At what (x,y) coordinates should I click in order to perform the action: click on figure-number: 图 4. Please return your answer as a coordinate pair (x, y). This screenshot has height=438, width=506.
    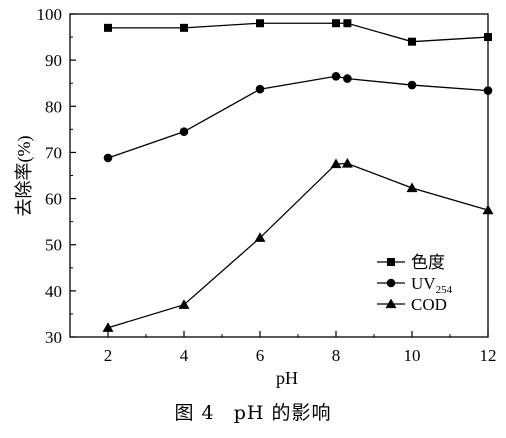
    Looking at the image, I should click on (194, 413).